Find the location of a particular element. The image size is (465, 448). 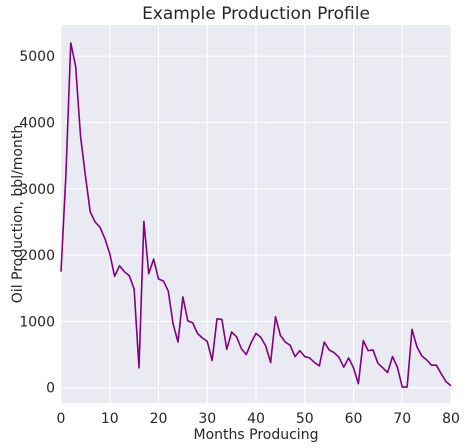

x-tick-label: 20 is located at coordinates (159, 419).